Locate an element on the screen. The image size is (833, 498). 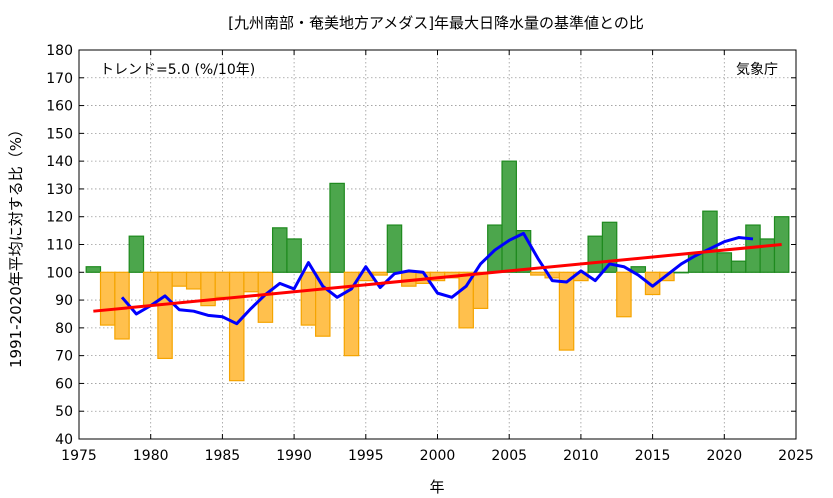
bar-2009 is located at coordinates (566, 311).